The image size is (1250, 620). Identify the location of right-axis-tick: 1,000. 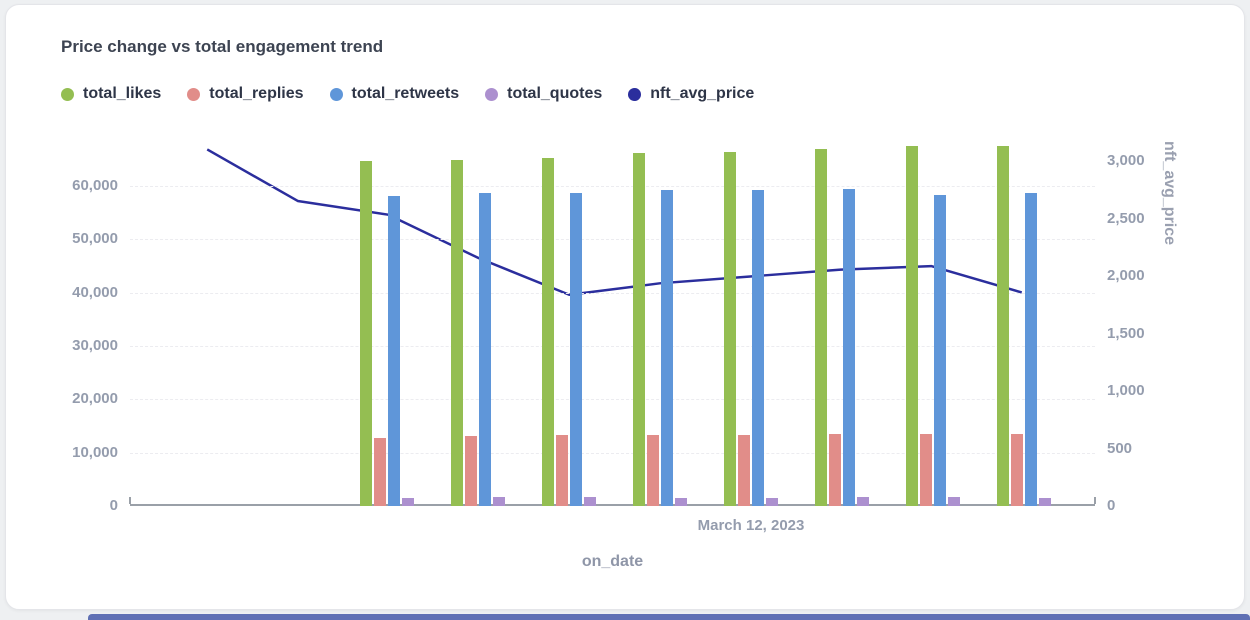
(1126, 390).